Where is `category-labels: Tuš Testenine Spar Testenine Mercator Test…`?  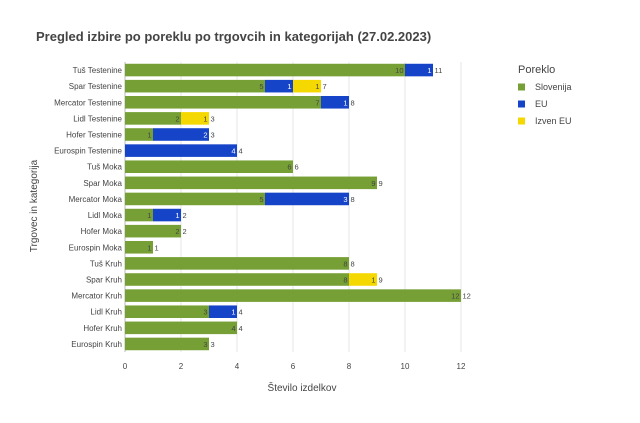 category-labels: Tuš Testenine Spar Testenine Mercator Test… is located at coordinates (88, 207).